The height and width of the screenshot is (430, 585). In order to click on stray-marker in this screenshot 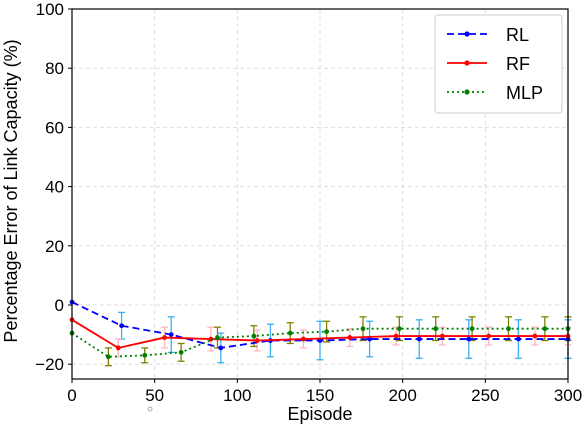, I will do `click(150, 409)`.